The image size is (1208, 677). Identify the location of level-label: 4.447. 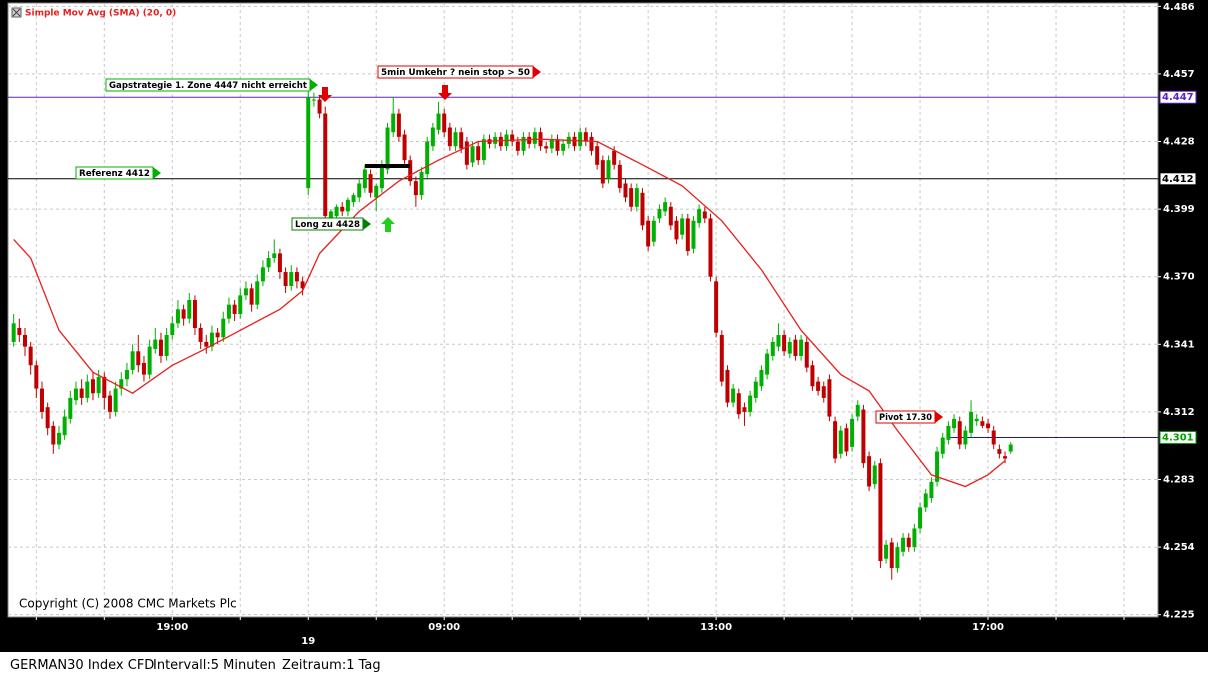
(1178, 97).